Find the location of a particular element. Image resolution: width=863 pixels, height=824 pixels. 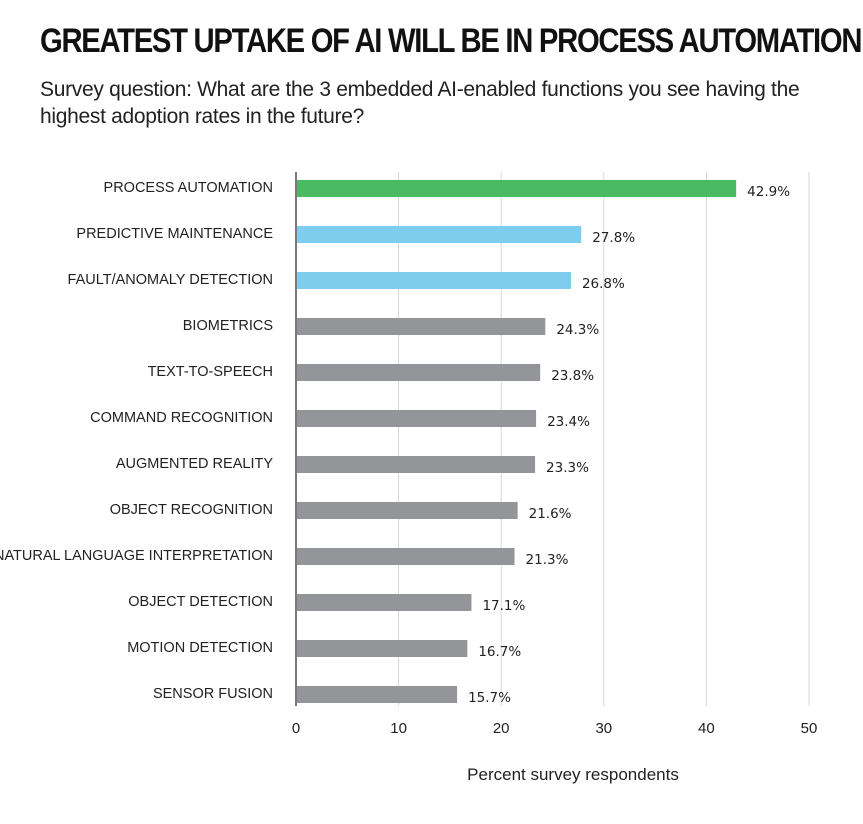

x-axis-label: Percent survey respondents is located at coordinates (573, 774).